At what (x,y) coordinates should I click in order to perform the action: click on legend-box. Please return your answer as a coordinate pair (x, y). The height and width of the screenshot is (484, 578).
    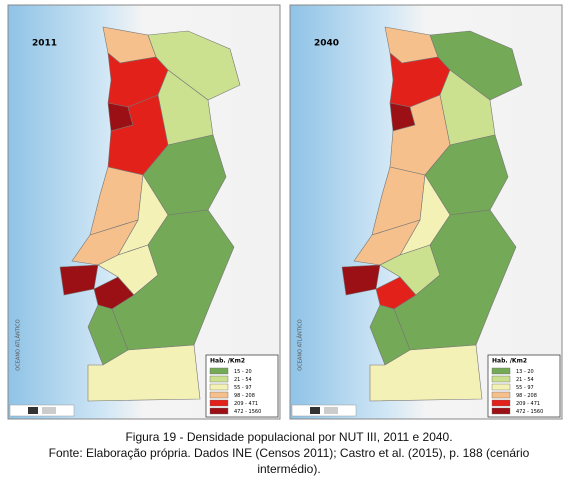
    Looking at the image, I should click on (242, 386).